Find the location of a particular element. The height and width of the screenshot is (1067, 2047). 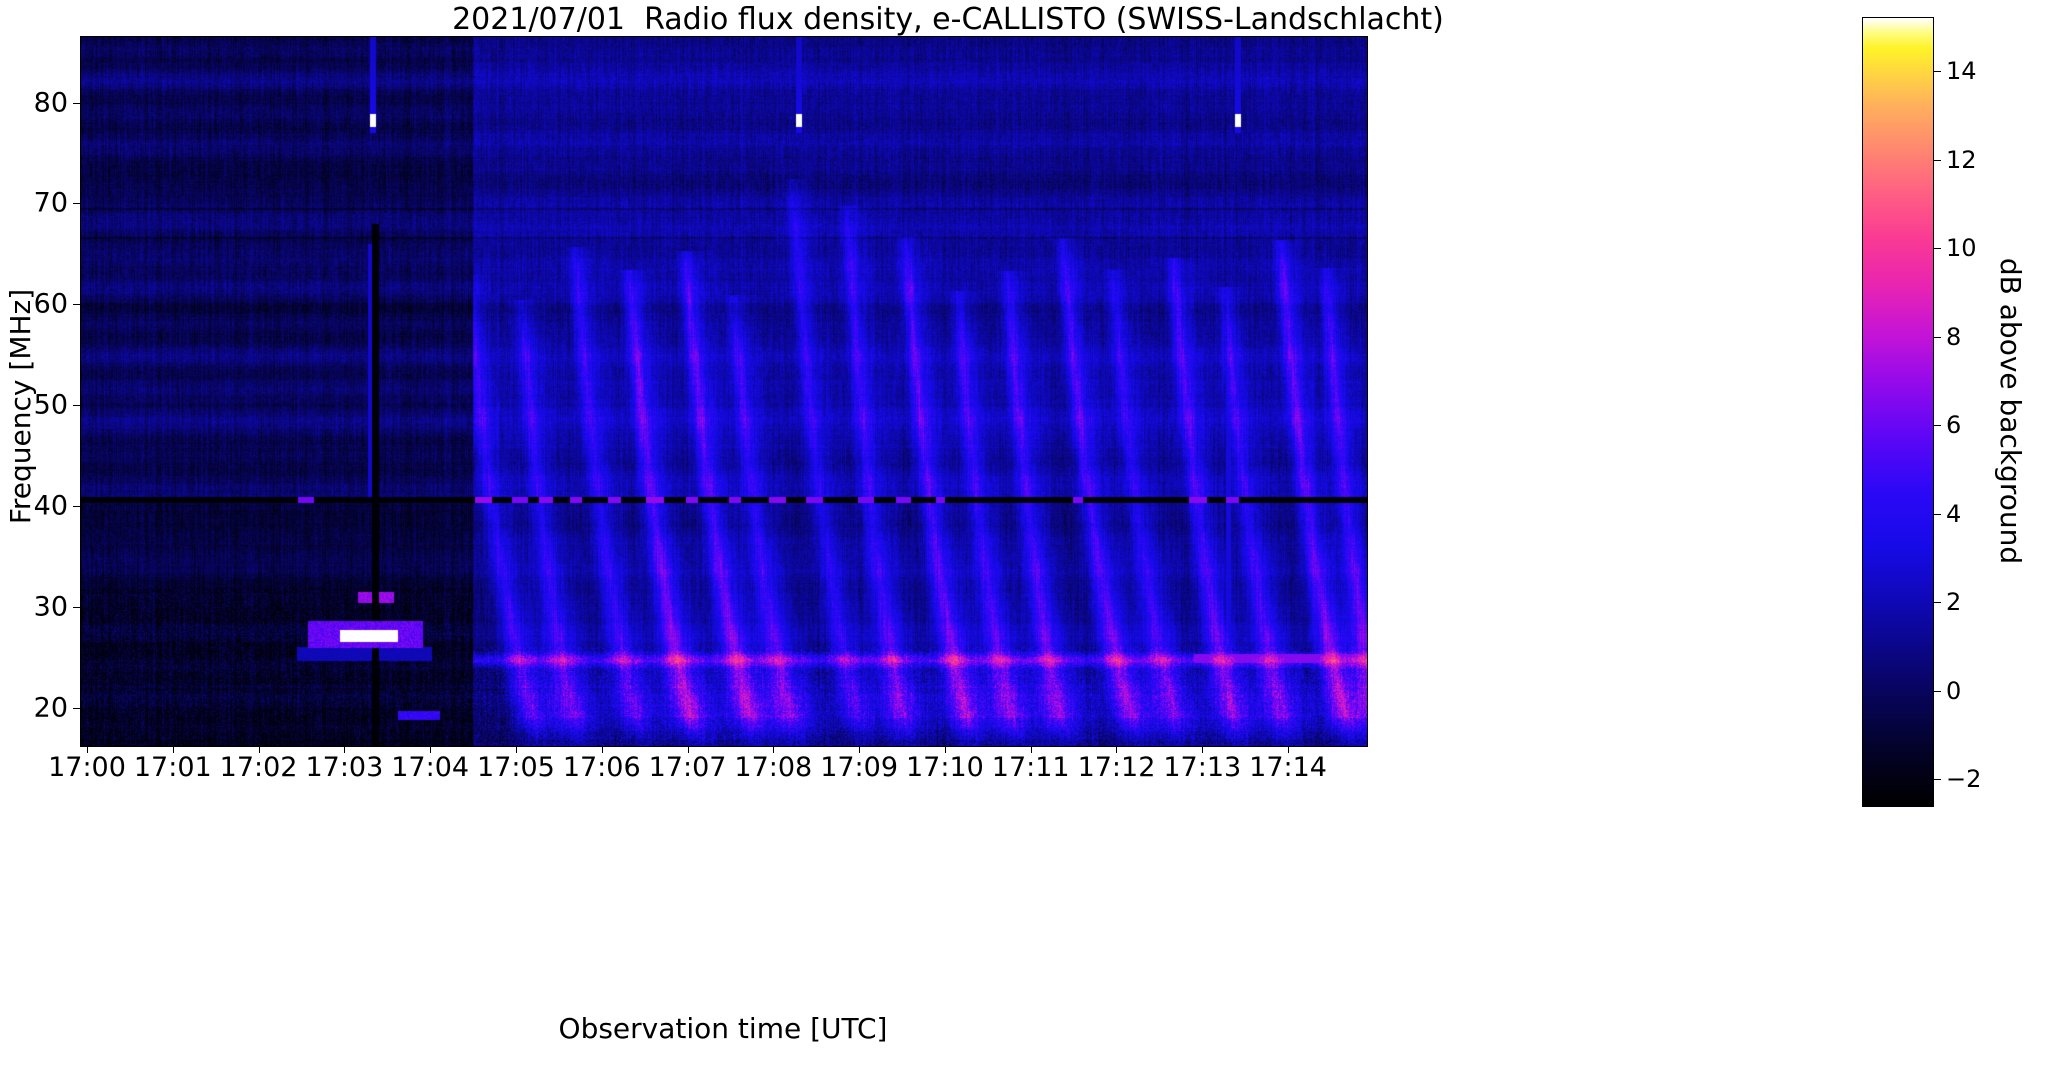

y-tick-label: 70 is located at coordinates (50, 203).